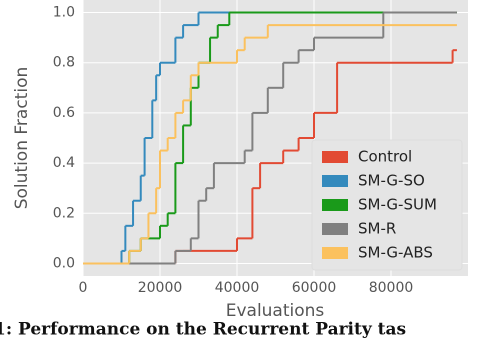  I want to click on x-tick-label: 60000, so click(314, 288).